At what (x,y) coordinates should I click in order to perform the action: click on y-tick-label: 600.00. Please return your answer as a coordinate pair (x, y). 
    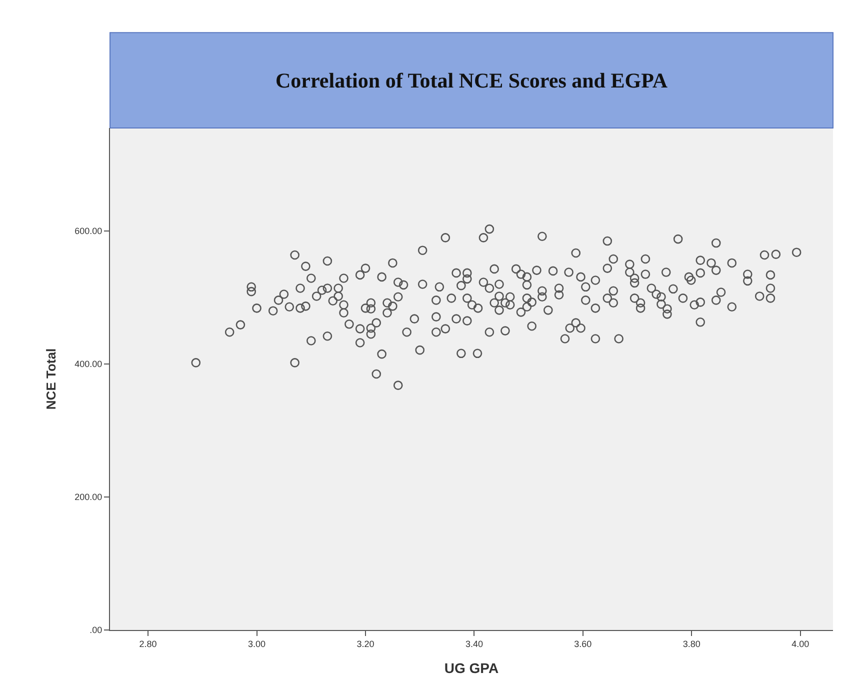
    Looking at the image, I should click on (88, 231).